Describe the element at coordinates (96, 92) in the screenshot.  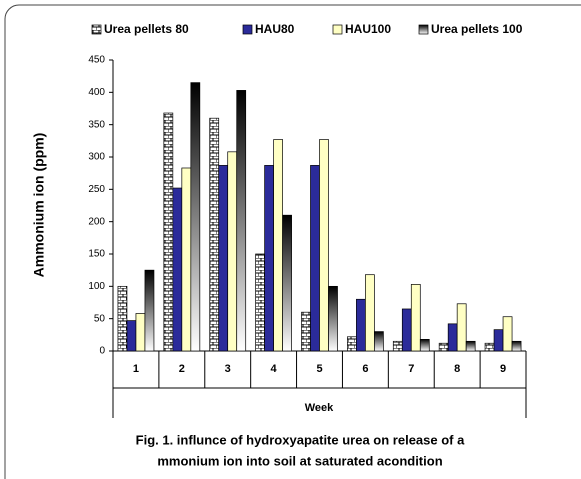
I see `y-tick-label: 400` at that location.